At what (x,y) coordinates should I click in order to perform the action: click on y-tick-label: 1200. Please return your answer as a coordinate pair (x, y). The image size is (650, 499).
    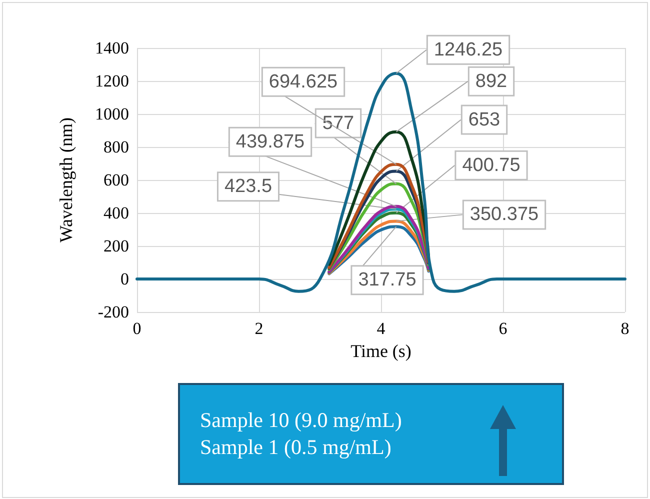
    Looking at the image, I should click on (112, 81).